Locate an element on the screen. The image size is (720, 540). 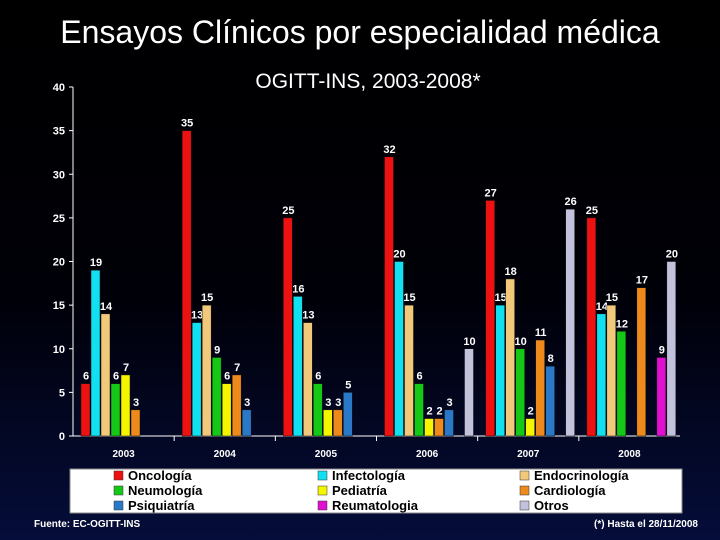
bar-reumatologia-2008 is located at coordinates (661, 397).